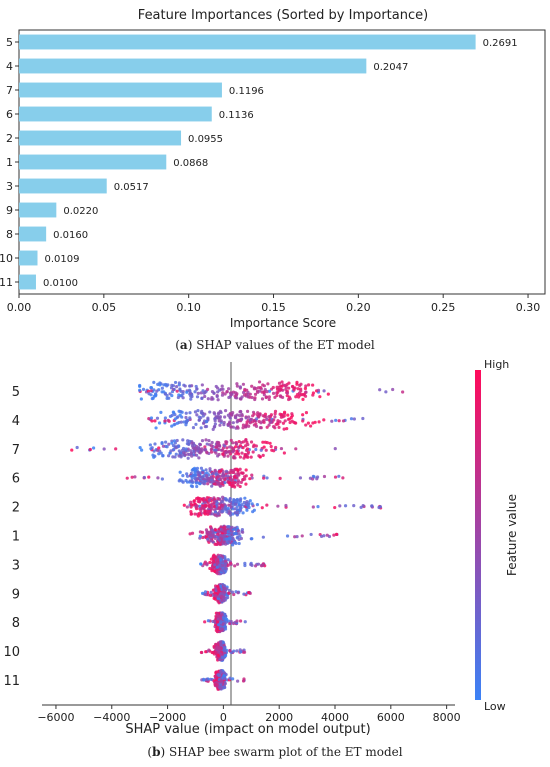  Describe the element at coordinates (6, 282) in the screenshot. I see `importance-y-tick-label: 11` at that location.